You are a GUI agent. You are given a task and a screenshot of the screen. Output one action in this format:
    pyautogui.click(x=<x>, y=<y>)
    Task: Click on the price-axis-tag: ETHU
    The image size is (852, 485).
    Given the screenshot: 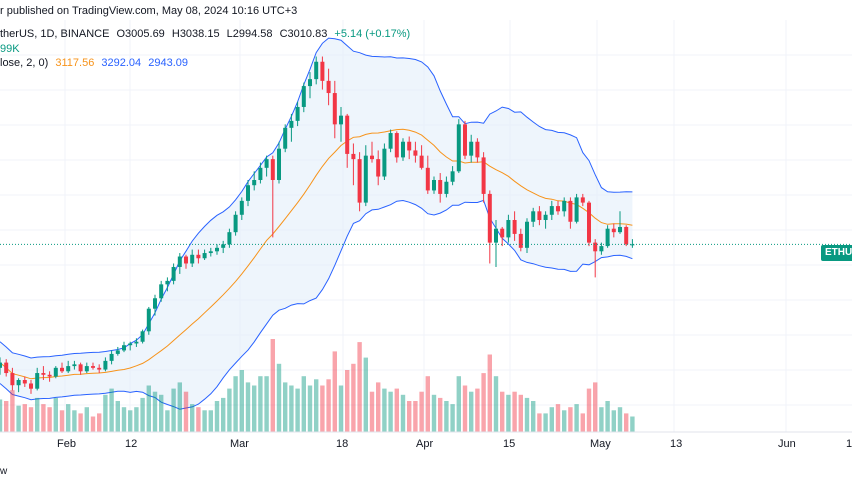 What is the action you would take?
    pyautogui.click(x=836, y=253)
    